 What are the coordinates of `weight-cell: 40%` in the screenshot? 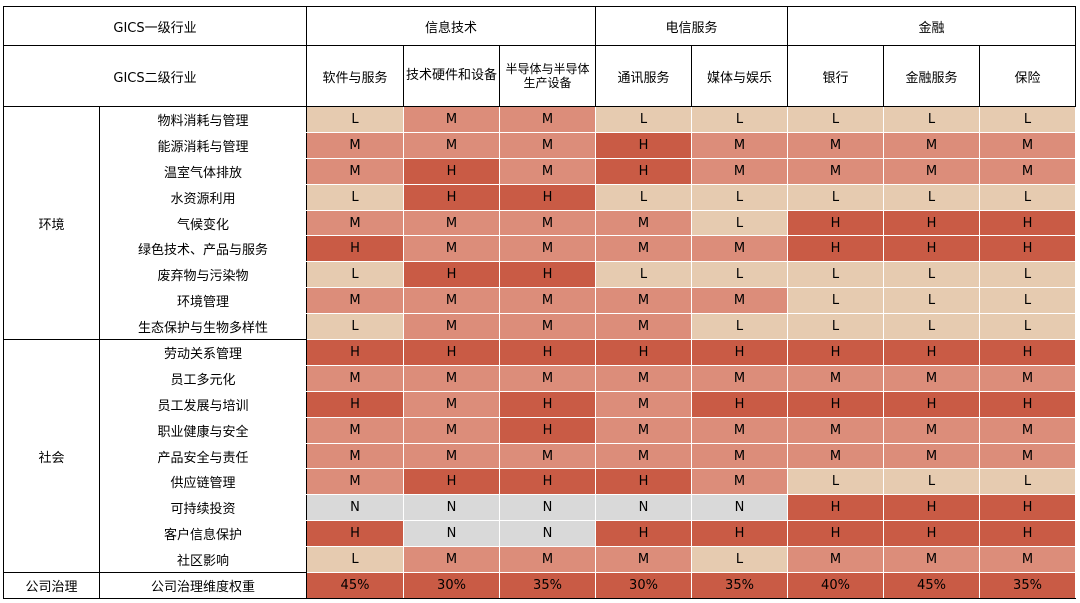 It's located at (835, 586).